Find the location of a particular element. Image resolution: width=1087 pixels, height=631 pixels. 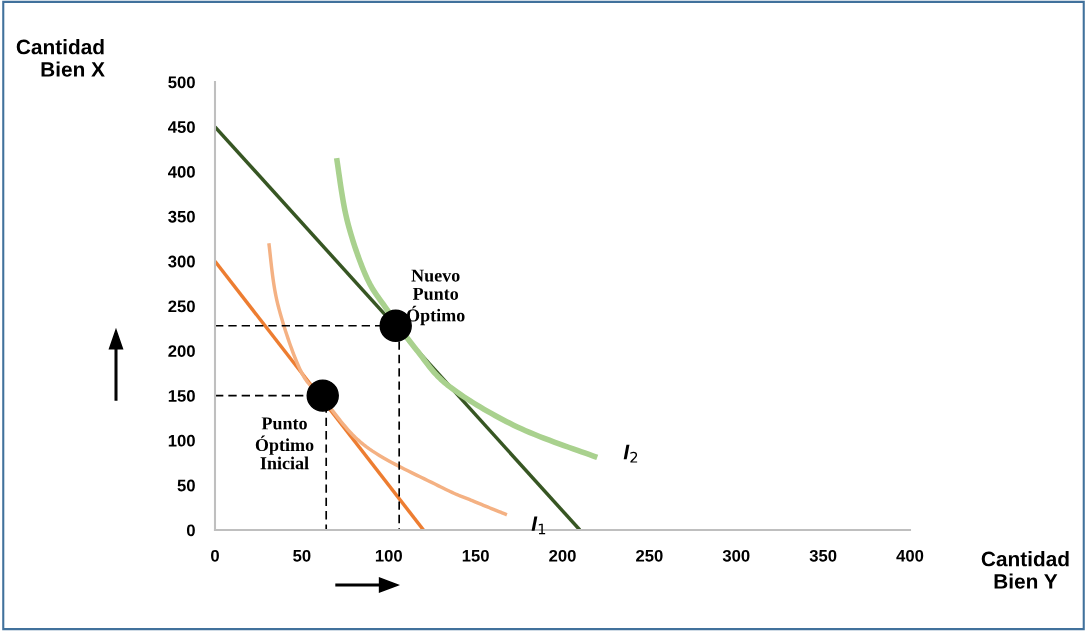

y-tick-label: 300 is located at coordinates (181, 261).